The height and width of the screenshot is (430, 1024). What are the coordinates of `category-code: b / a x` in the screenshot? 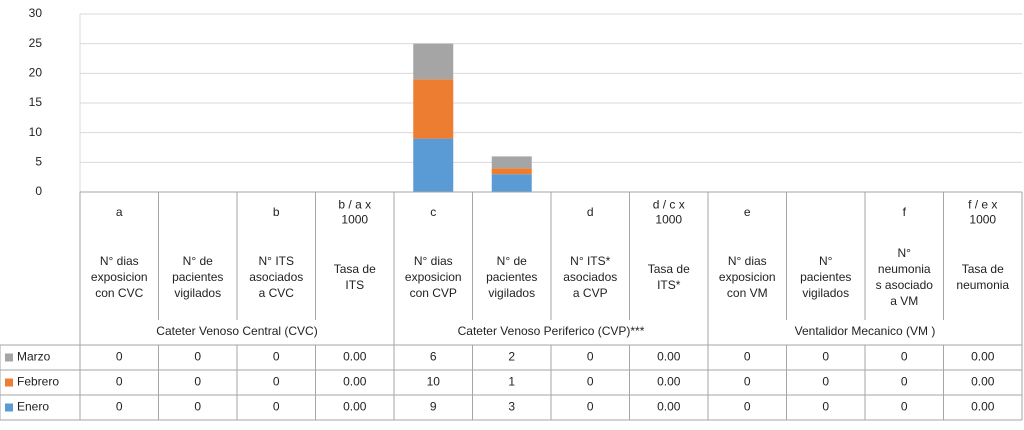 It's located at (354, 205).